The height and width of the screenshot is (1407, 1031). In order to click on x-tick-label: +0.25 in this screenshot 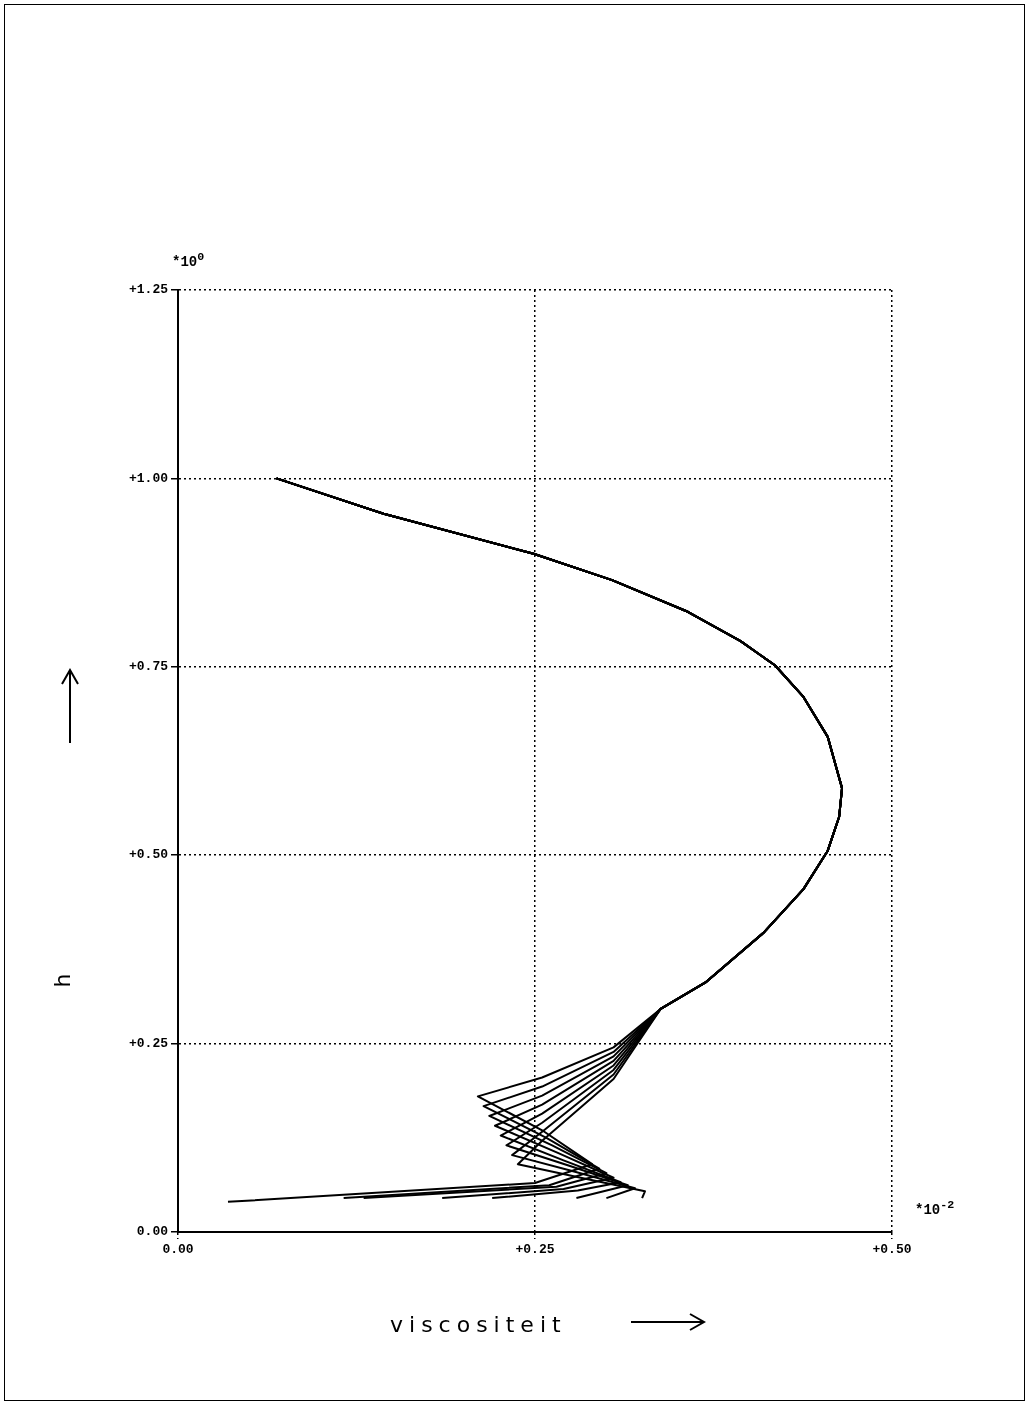, I will do `click(535, 1250)`.